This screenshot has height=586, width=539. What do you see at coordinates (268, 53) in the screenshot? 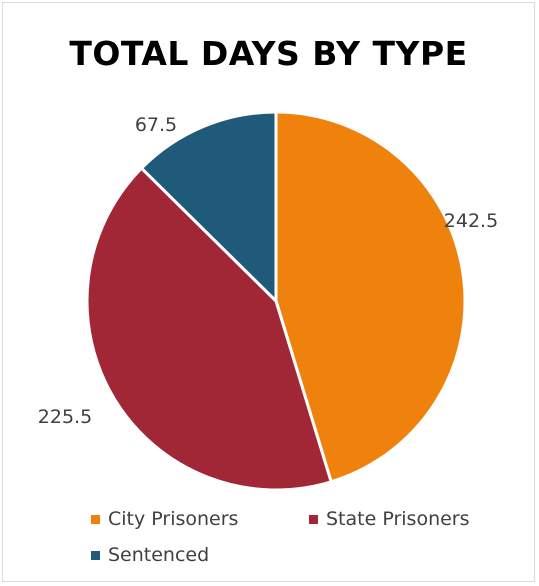
I see `chart-title: TOTAL DAYS BY TYPE` at bounding box center [268, 53].